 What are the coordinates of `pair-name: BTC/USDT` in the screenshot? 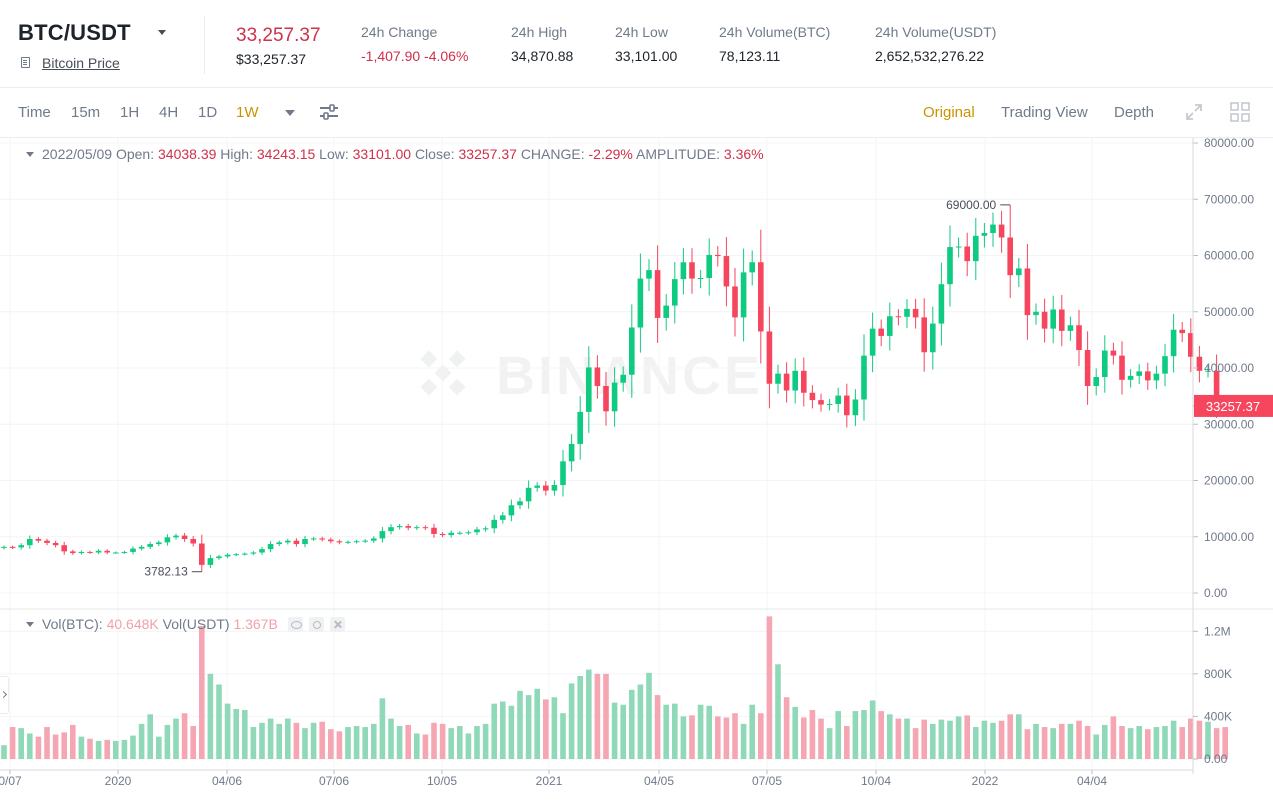 It's located at (74, 32).